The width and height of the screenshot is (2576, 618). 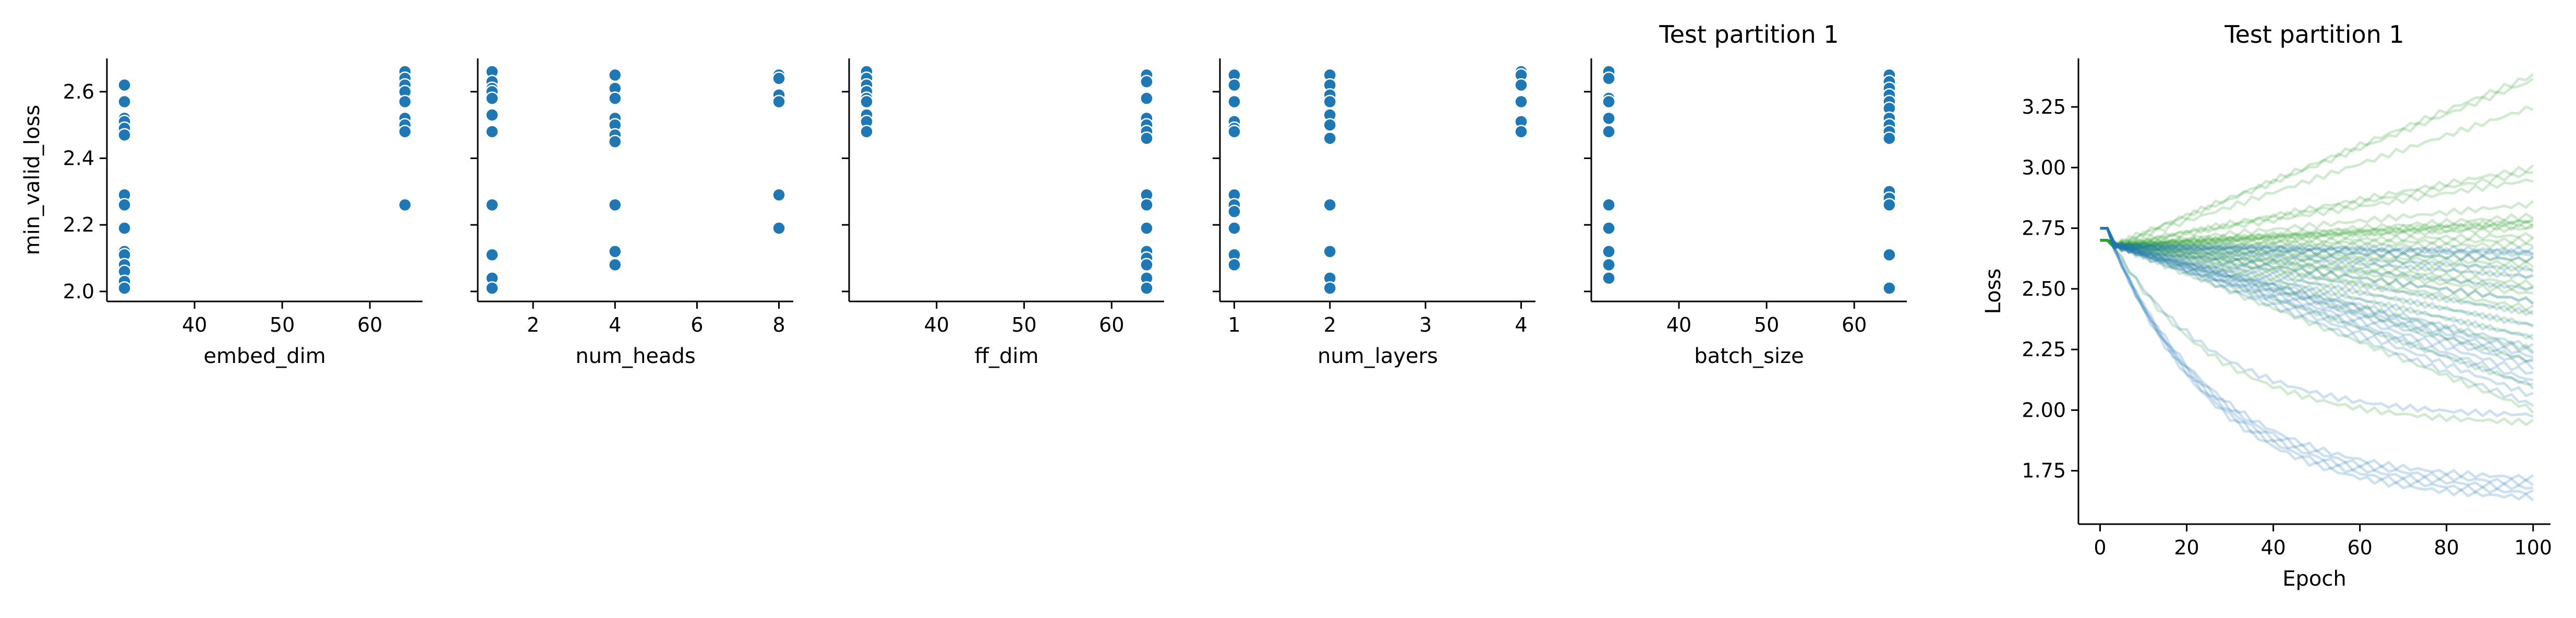 What do you see at coordinates (697, 324) in the screenshot?
I see `x-tick-label: 6` at bounding box center [697, 324].